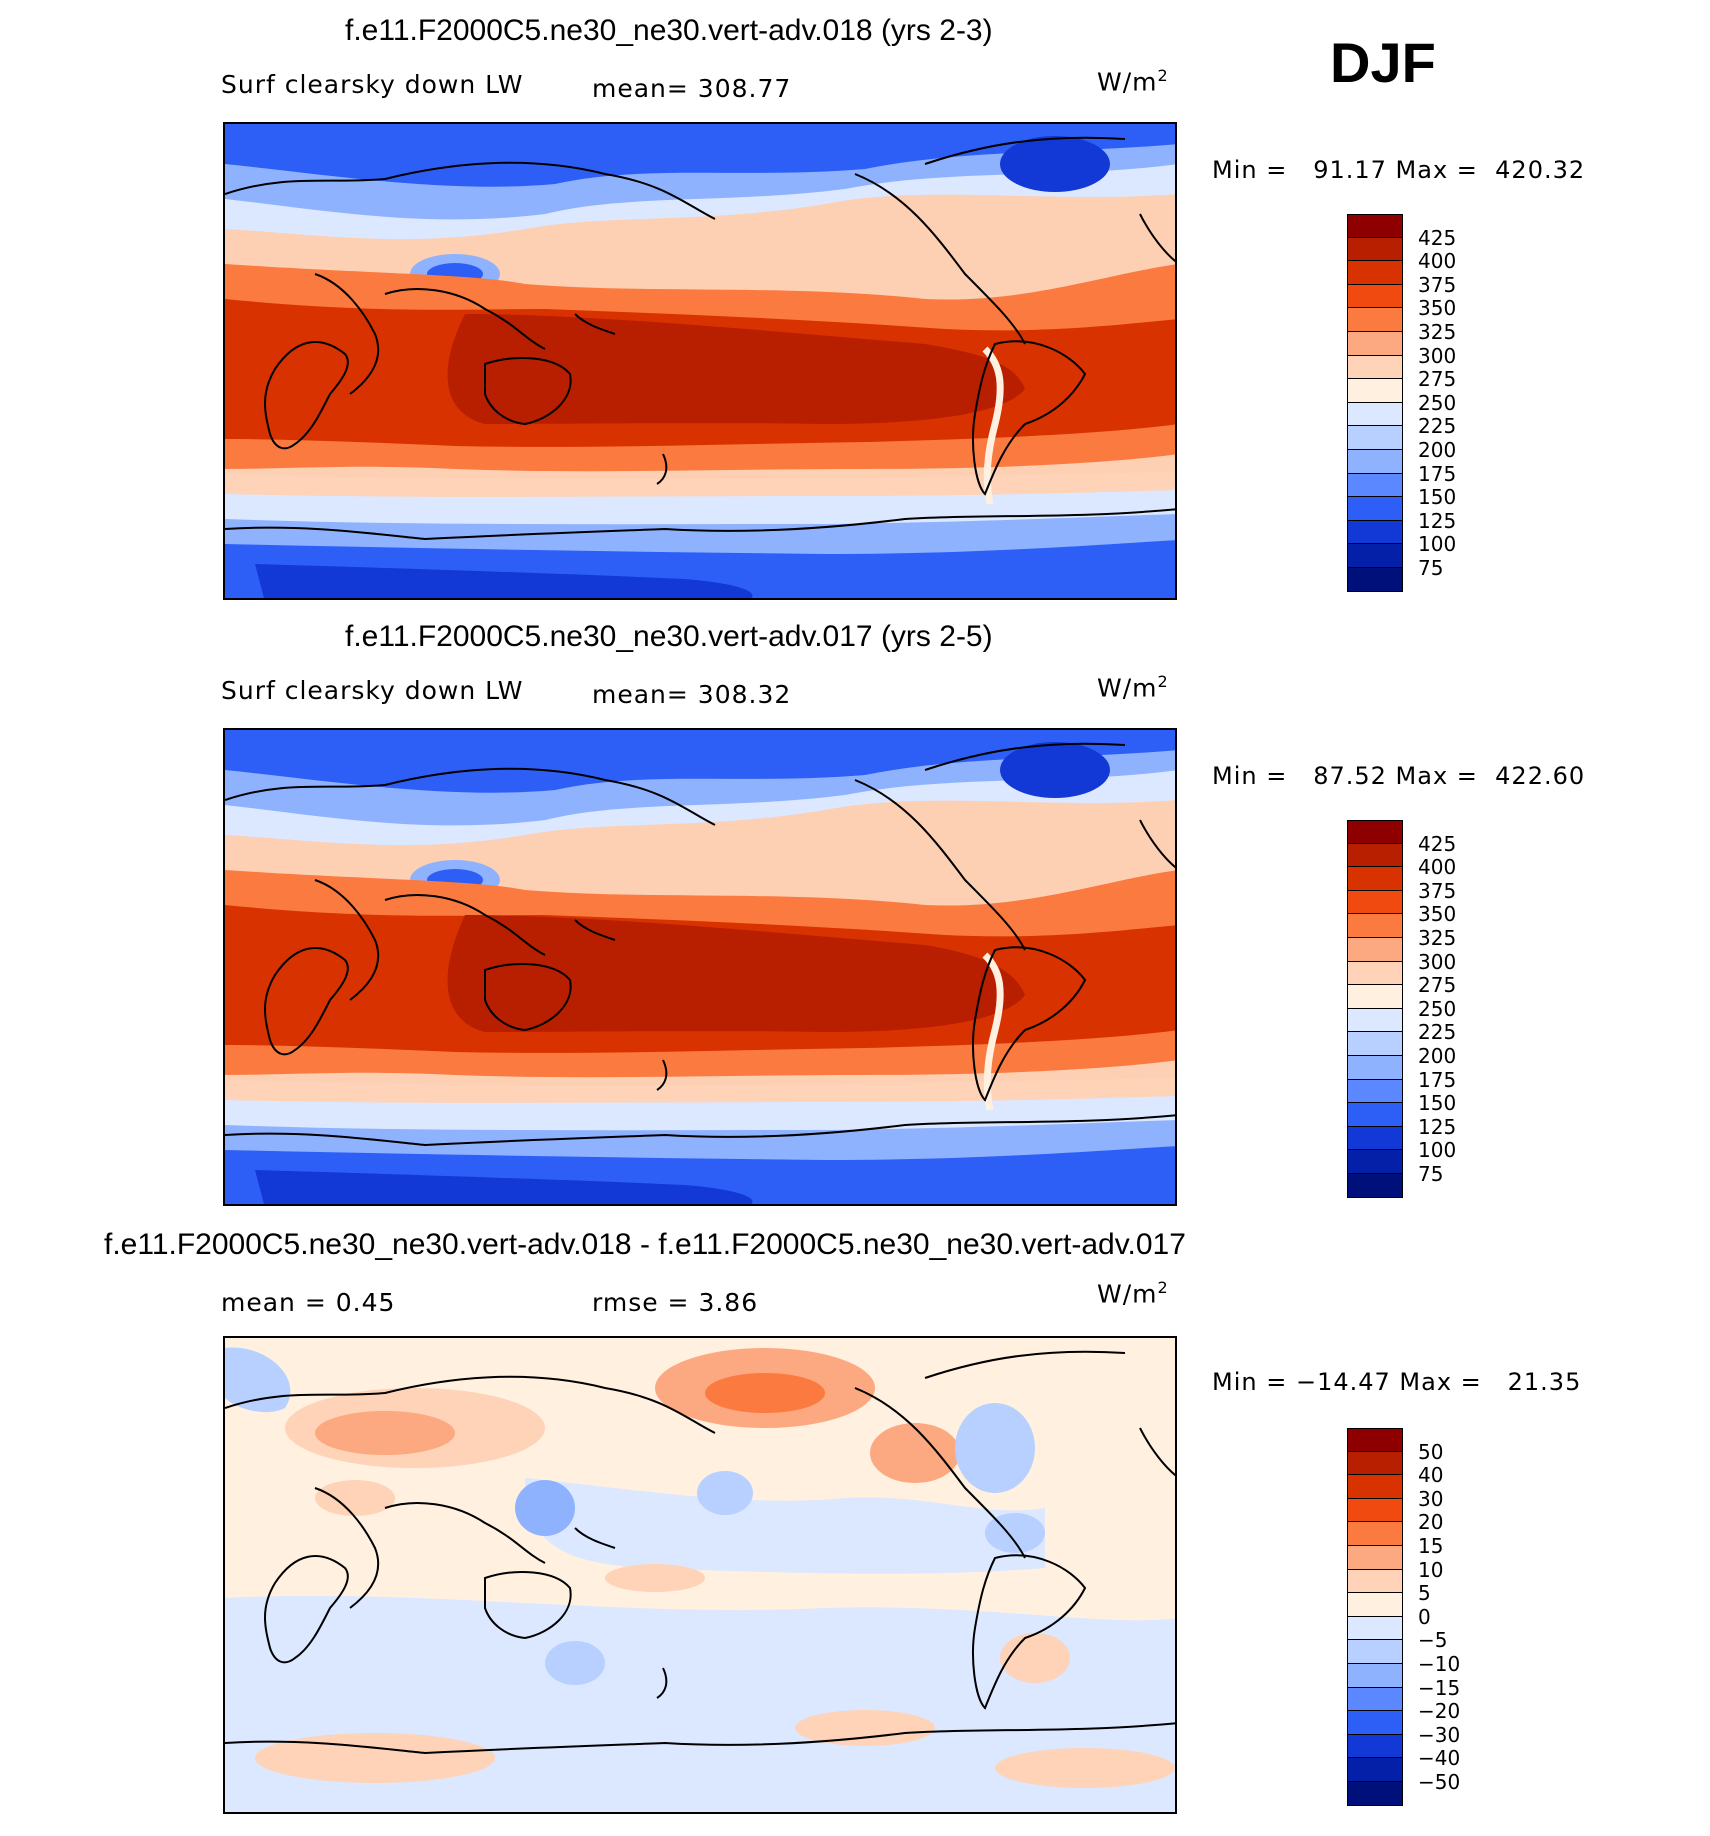  I want to click on map-difference-field, so click(700, 1575).